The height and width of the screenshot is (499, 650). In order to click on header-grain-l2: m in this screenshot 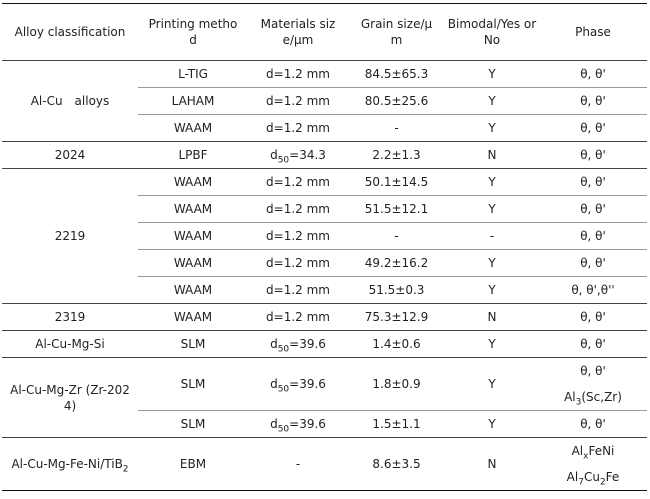, I will do `click(396, 40)`.